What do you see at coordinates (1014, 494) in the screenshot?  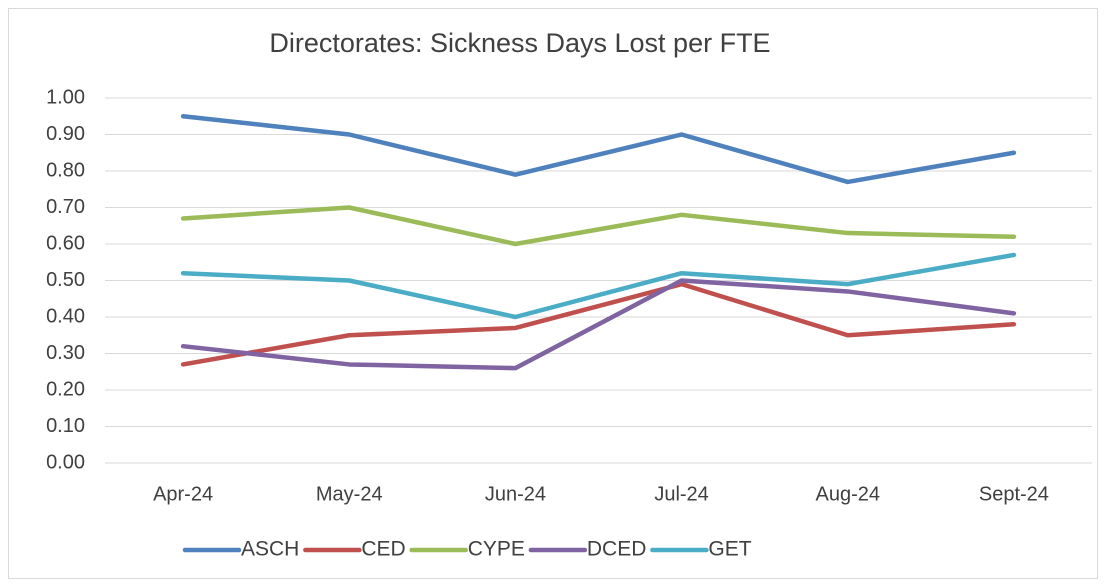 I see `x-tick-label: Sept-24` at bounding box center [1014, 494].